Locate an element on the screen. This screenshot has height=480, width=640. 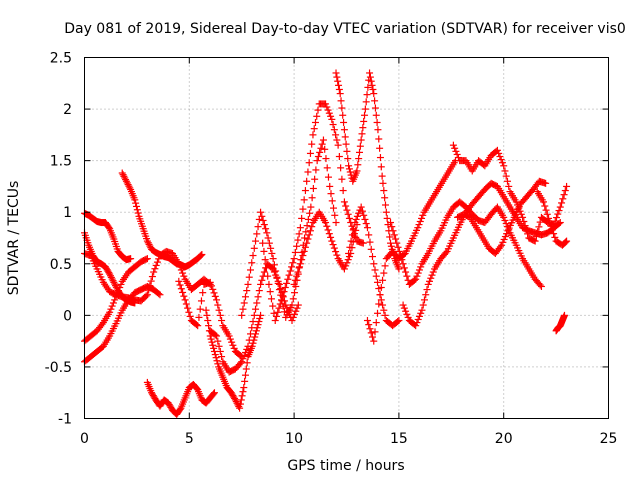
y-tick-label: 2.5 is located at coordinates (61, 59).